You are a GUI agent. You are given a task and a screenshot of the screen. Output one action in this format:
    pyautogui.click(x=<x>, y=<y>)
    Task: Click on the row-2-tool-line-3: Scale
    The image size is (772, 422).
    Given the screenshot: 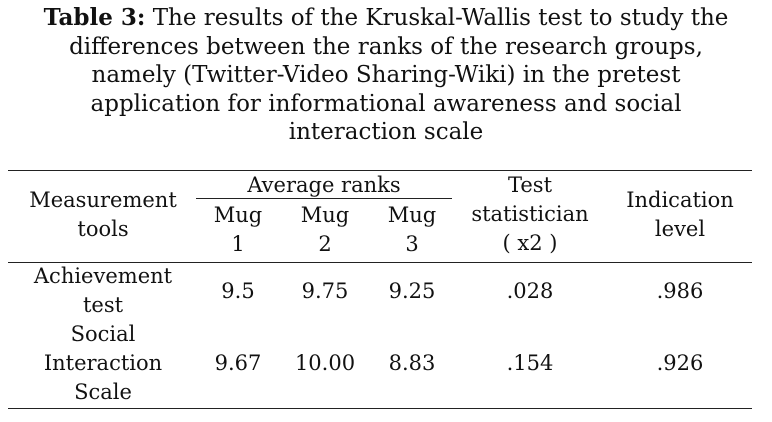 What is the action you would take?
    pyautogui.click(x=103, y=392)
    